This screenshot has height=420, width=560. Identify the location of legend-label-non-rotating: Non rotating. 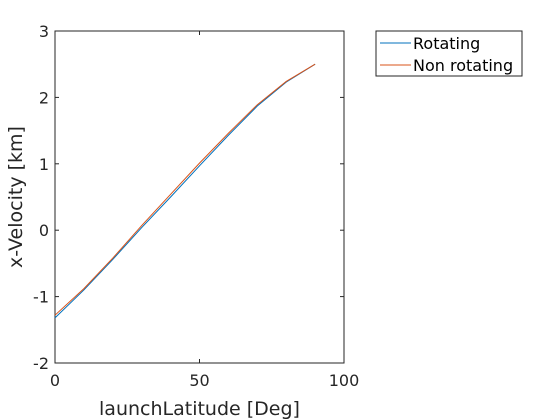
(463, 65).